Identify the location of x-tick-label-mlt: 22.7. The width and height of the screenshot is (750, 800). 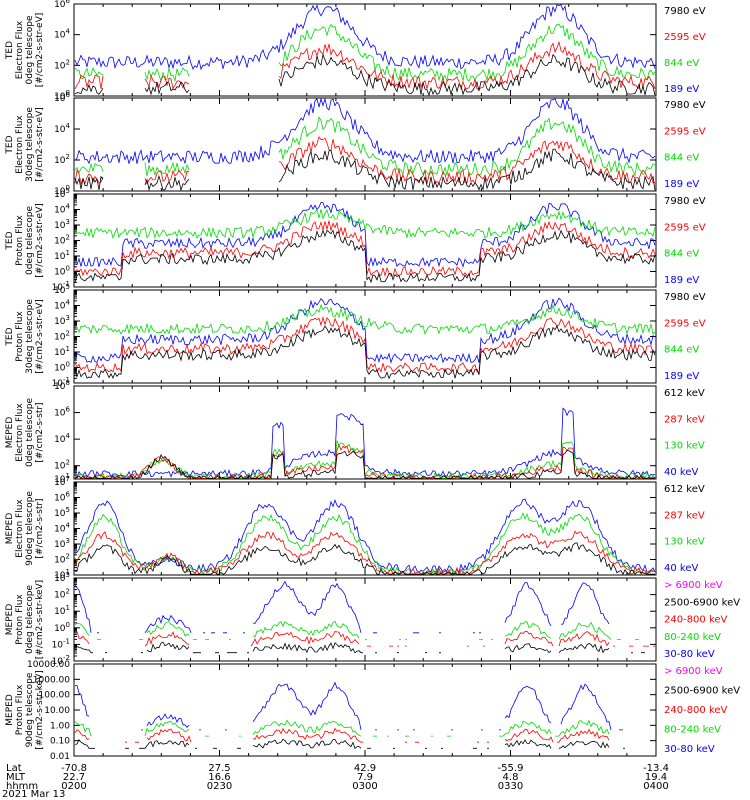
(74, 777).